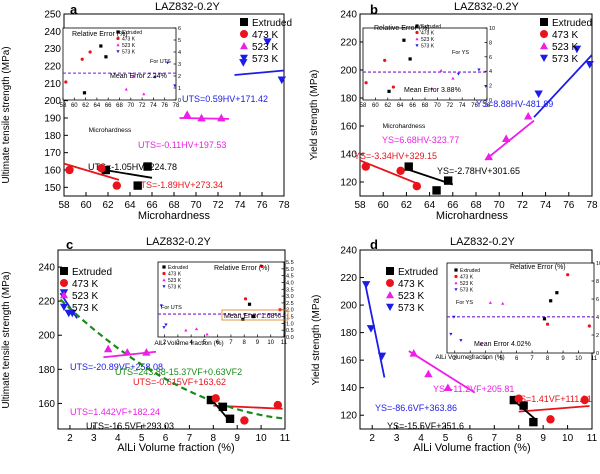  Describe the element at coordinates (85, 106) in the screenshot. I see `inset-x-tick-label: 62` at that location.